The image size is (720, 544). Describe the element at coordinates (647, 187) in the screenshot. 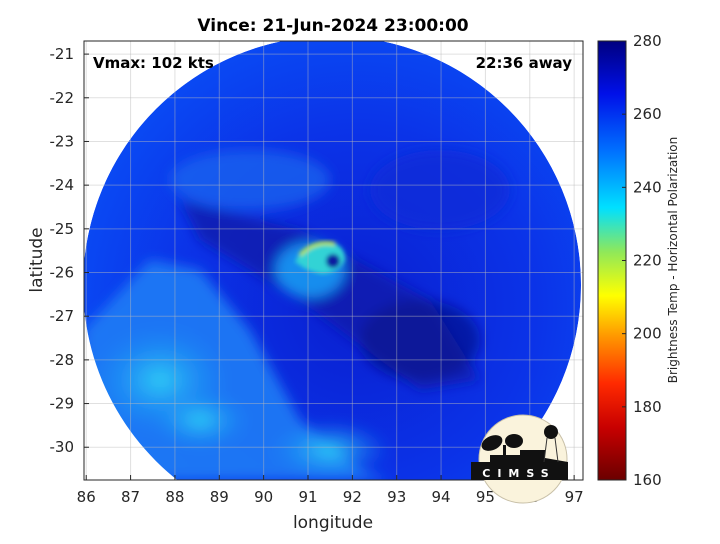

I see `colorbar-tick-label: 240` at that location.